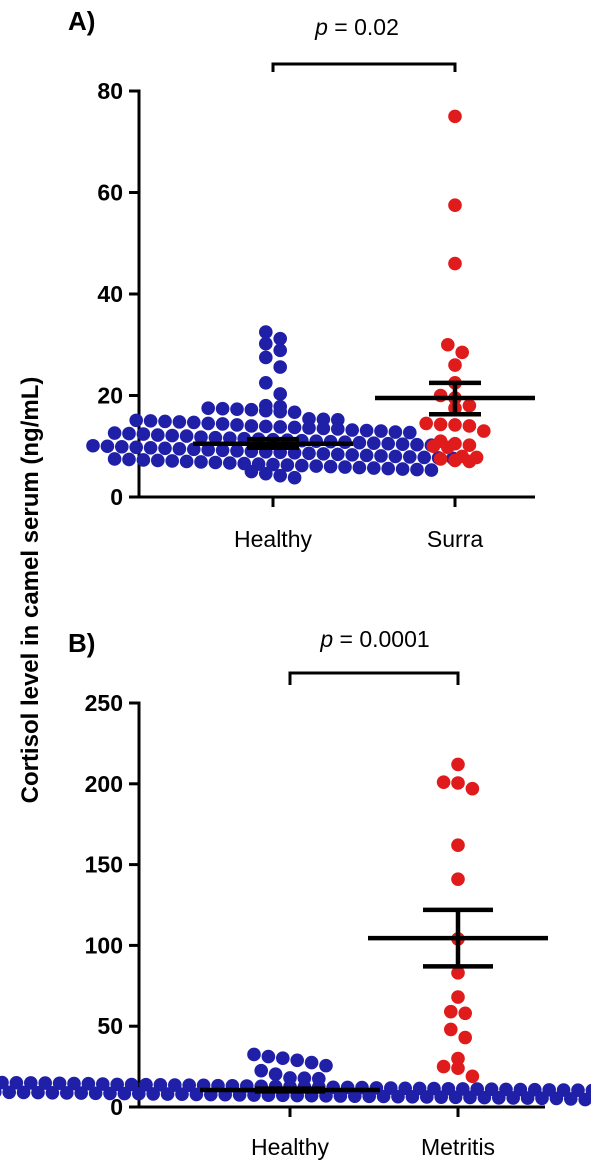  I want to click on panel-a-y-tick-label: 20, so click(110, 396).